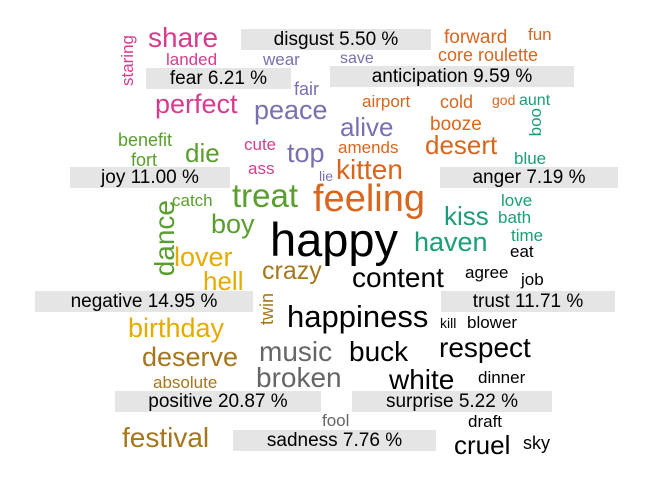 The image size is (672, 480). I want to click on word-hell: hell, so click(223, 281).